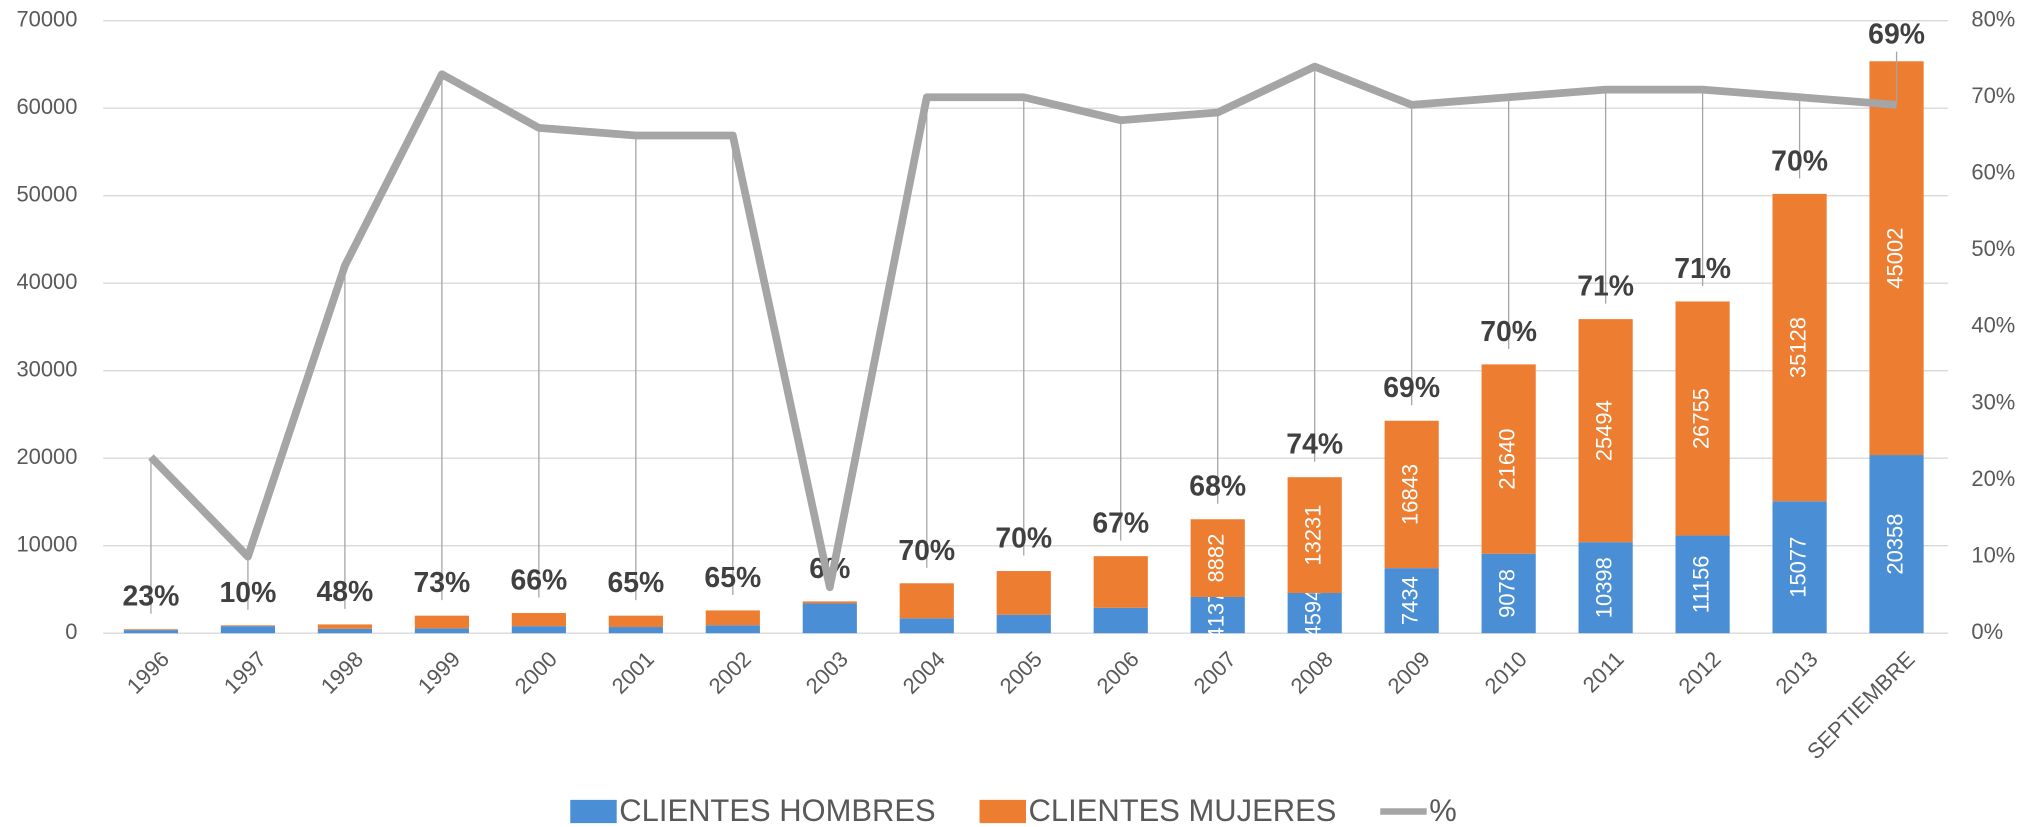  Describe the element at coordinates (46, 106) in the screenshot. I see `y-tick-label: 60000` at that location.